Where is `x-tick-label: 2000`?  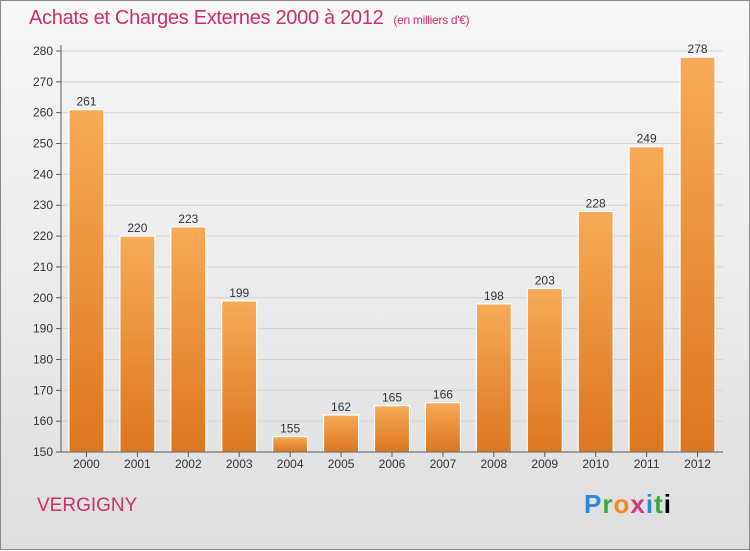
x-tick-label: 2000 is located at coordinates (86, 464).